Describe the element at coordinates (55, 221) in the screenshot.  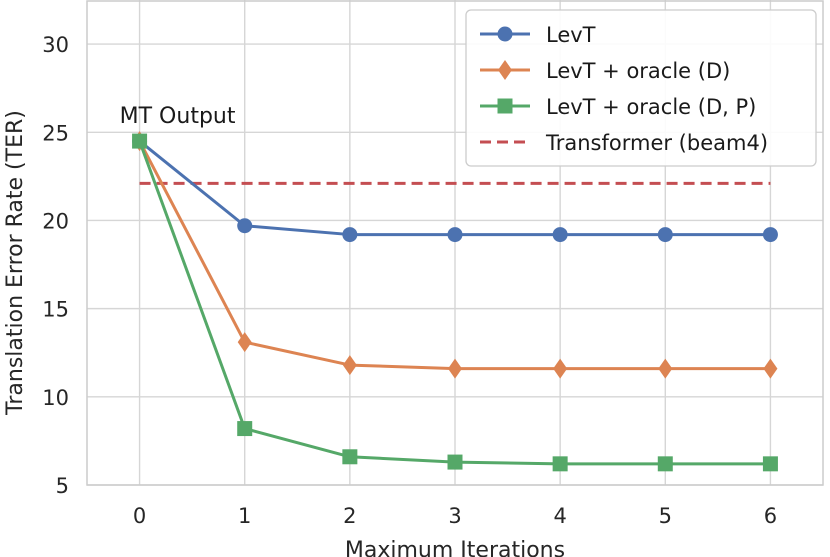
I see `y-tick-label: 20` at that location.